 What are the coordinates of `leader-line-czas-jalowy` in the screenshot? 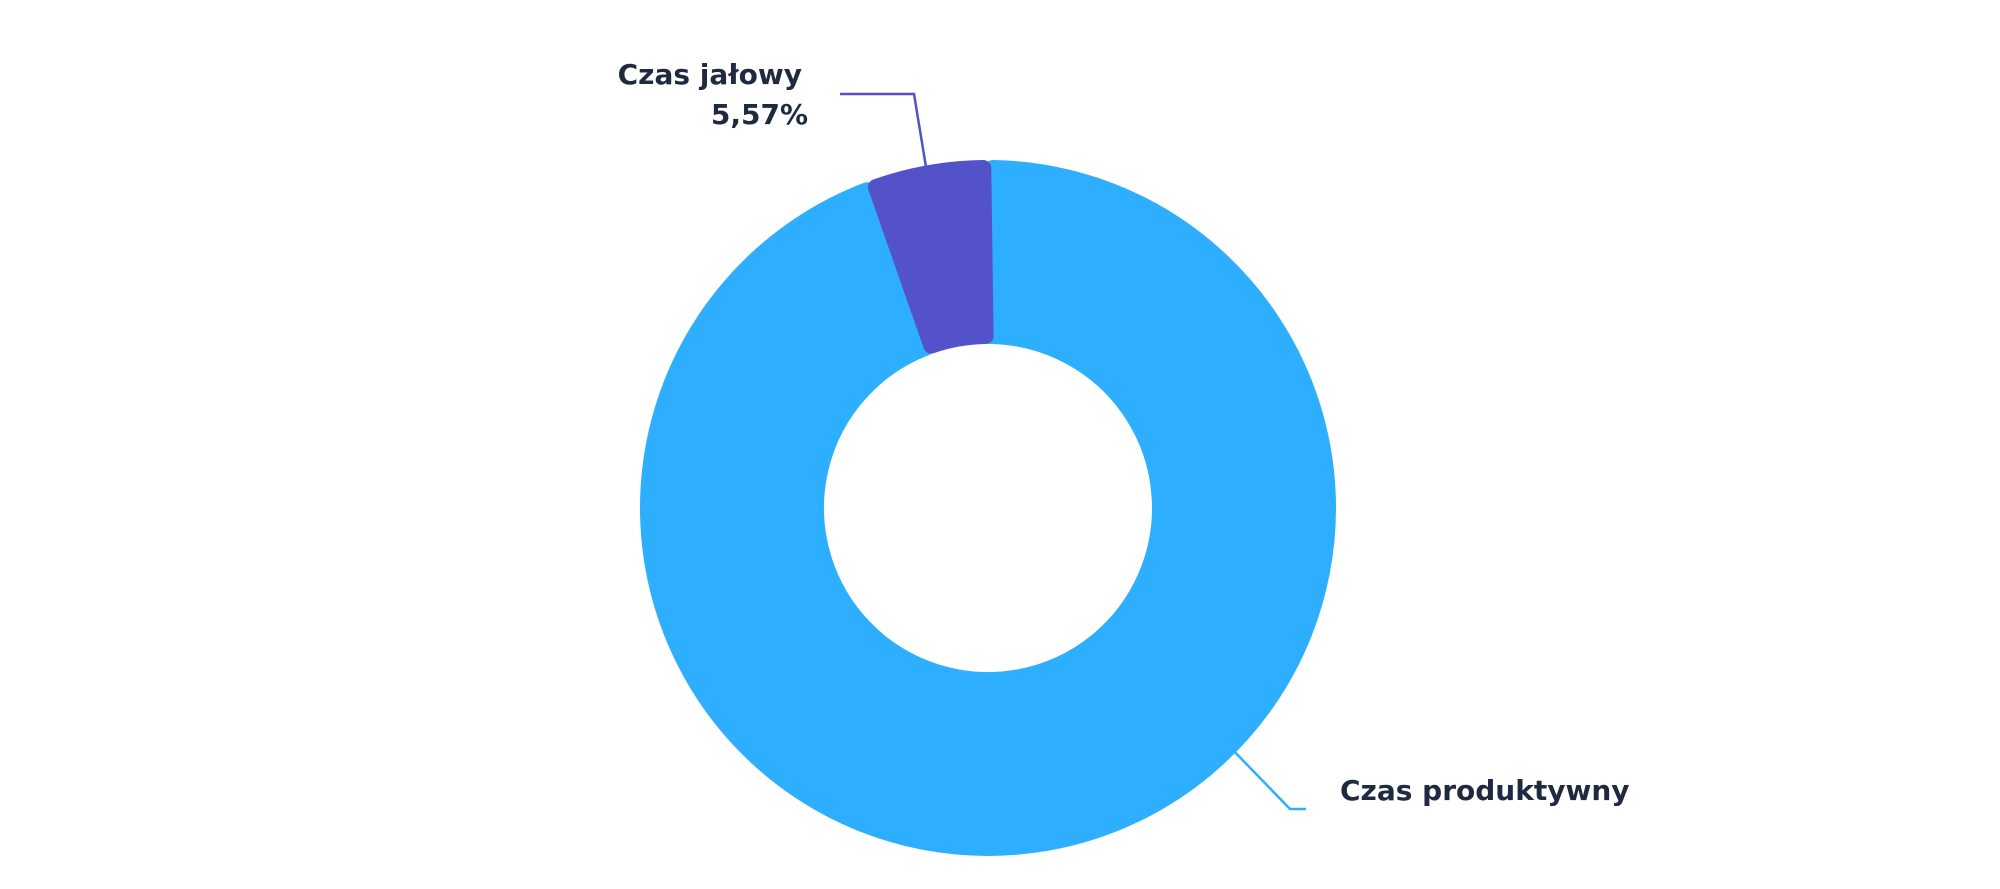 It's located at (884, 130).